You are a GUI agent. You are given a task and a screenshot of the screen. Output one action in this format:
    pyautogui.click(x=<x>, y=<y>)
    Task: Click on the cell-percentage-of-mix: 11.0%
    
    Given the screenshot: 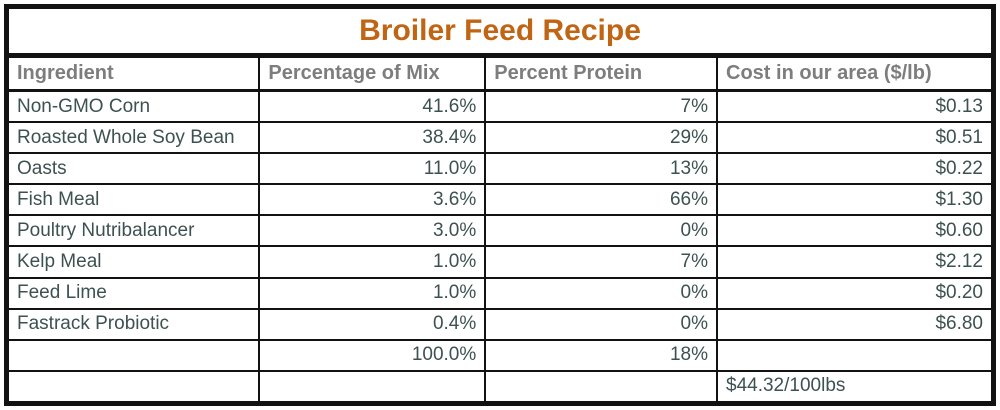 What is the action you would take?
    pyautogui.click(x=372, y=169)
    